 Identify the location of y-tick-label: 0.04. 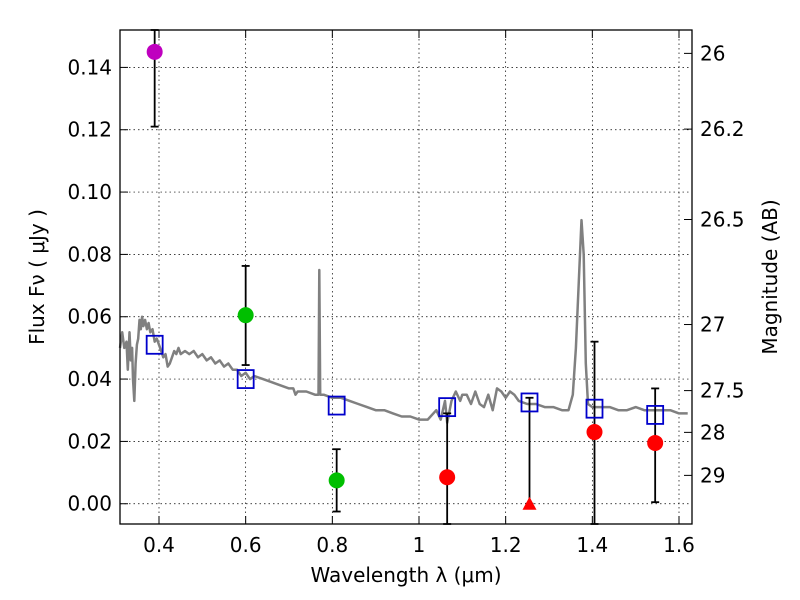
(89, 379).